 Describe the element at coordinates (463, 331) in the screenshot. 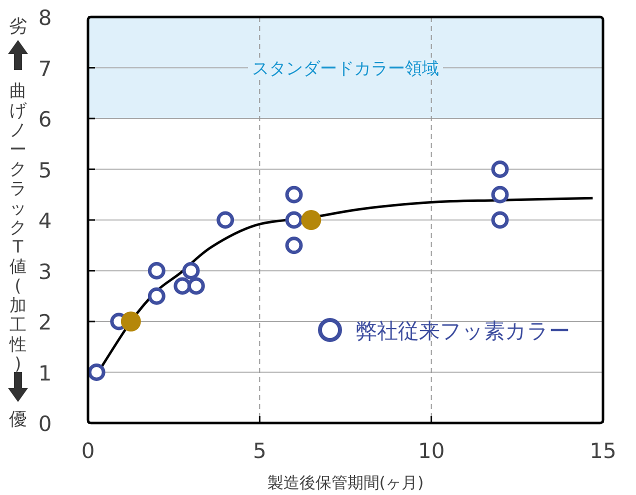

I see `legend-label: 弊社従来フッ素カラー` at that location.